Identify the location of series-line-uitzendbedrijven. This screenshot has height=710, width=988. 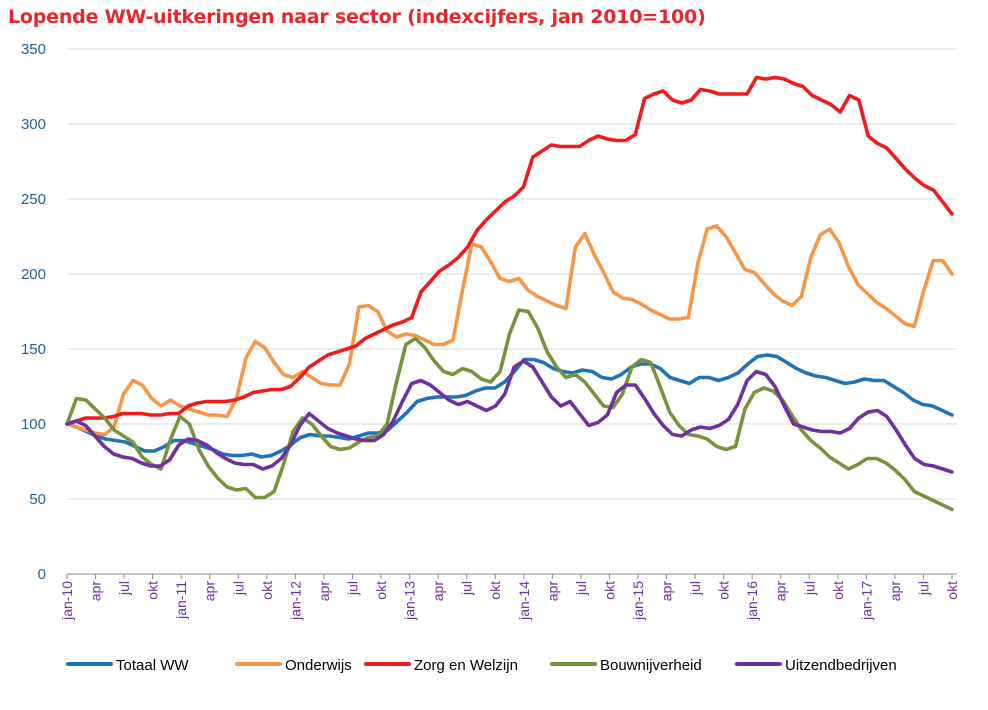
(509, 416).